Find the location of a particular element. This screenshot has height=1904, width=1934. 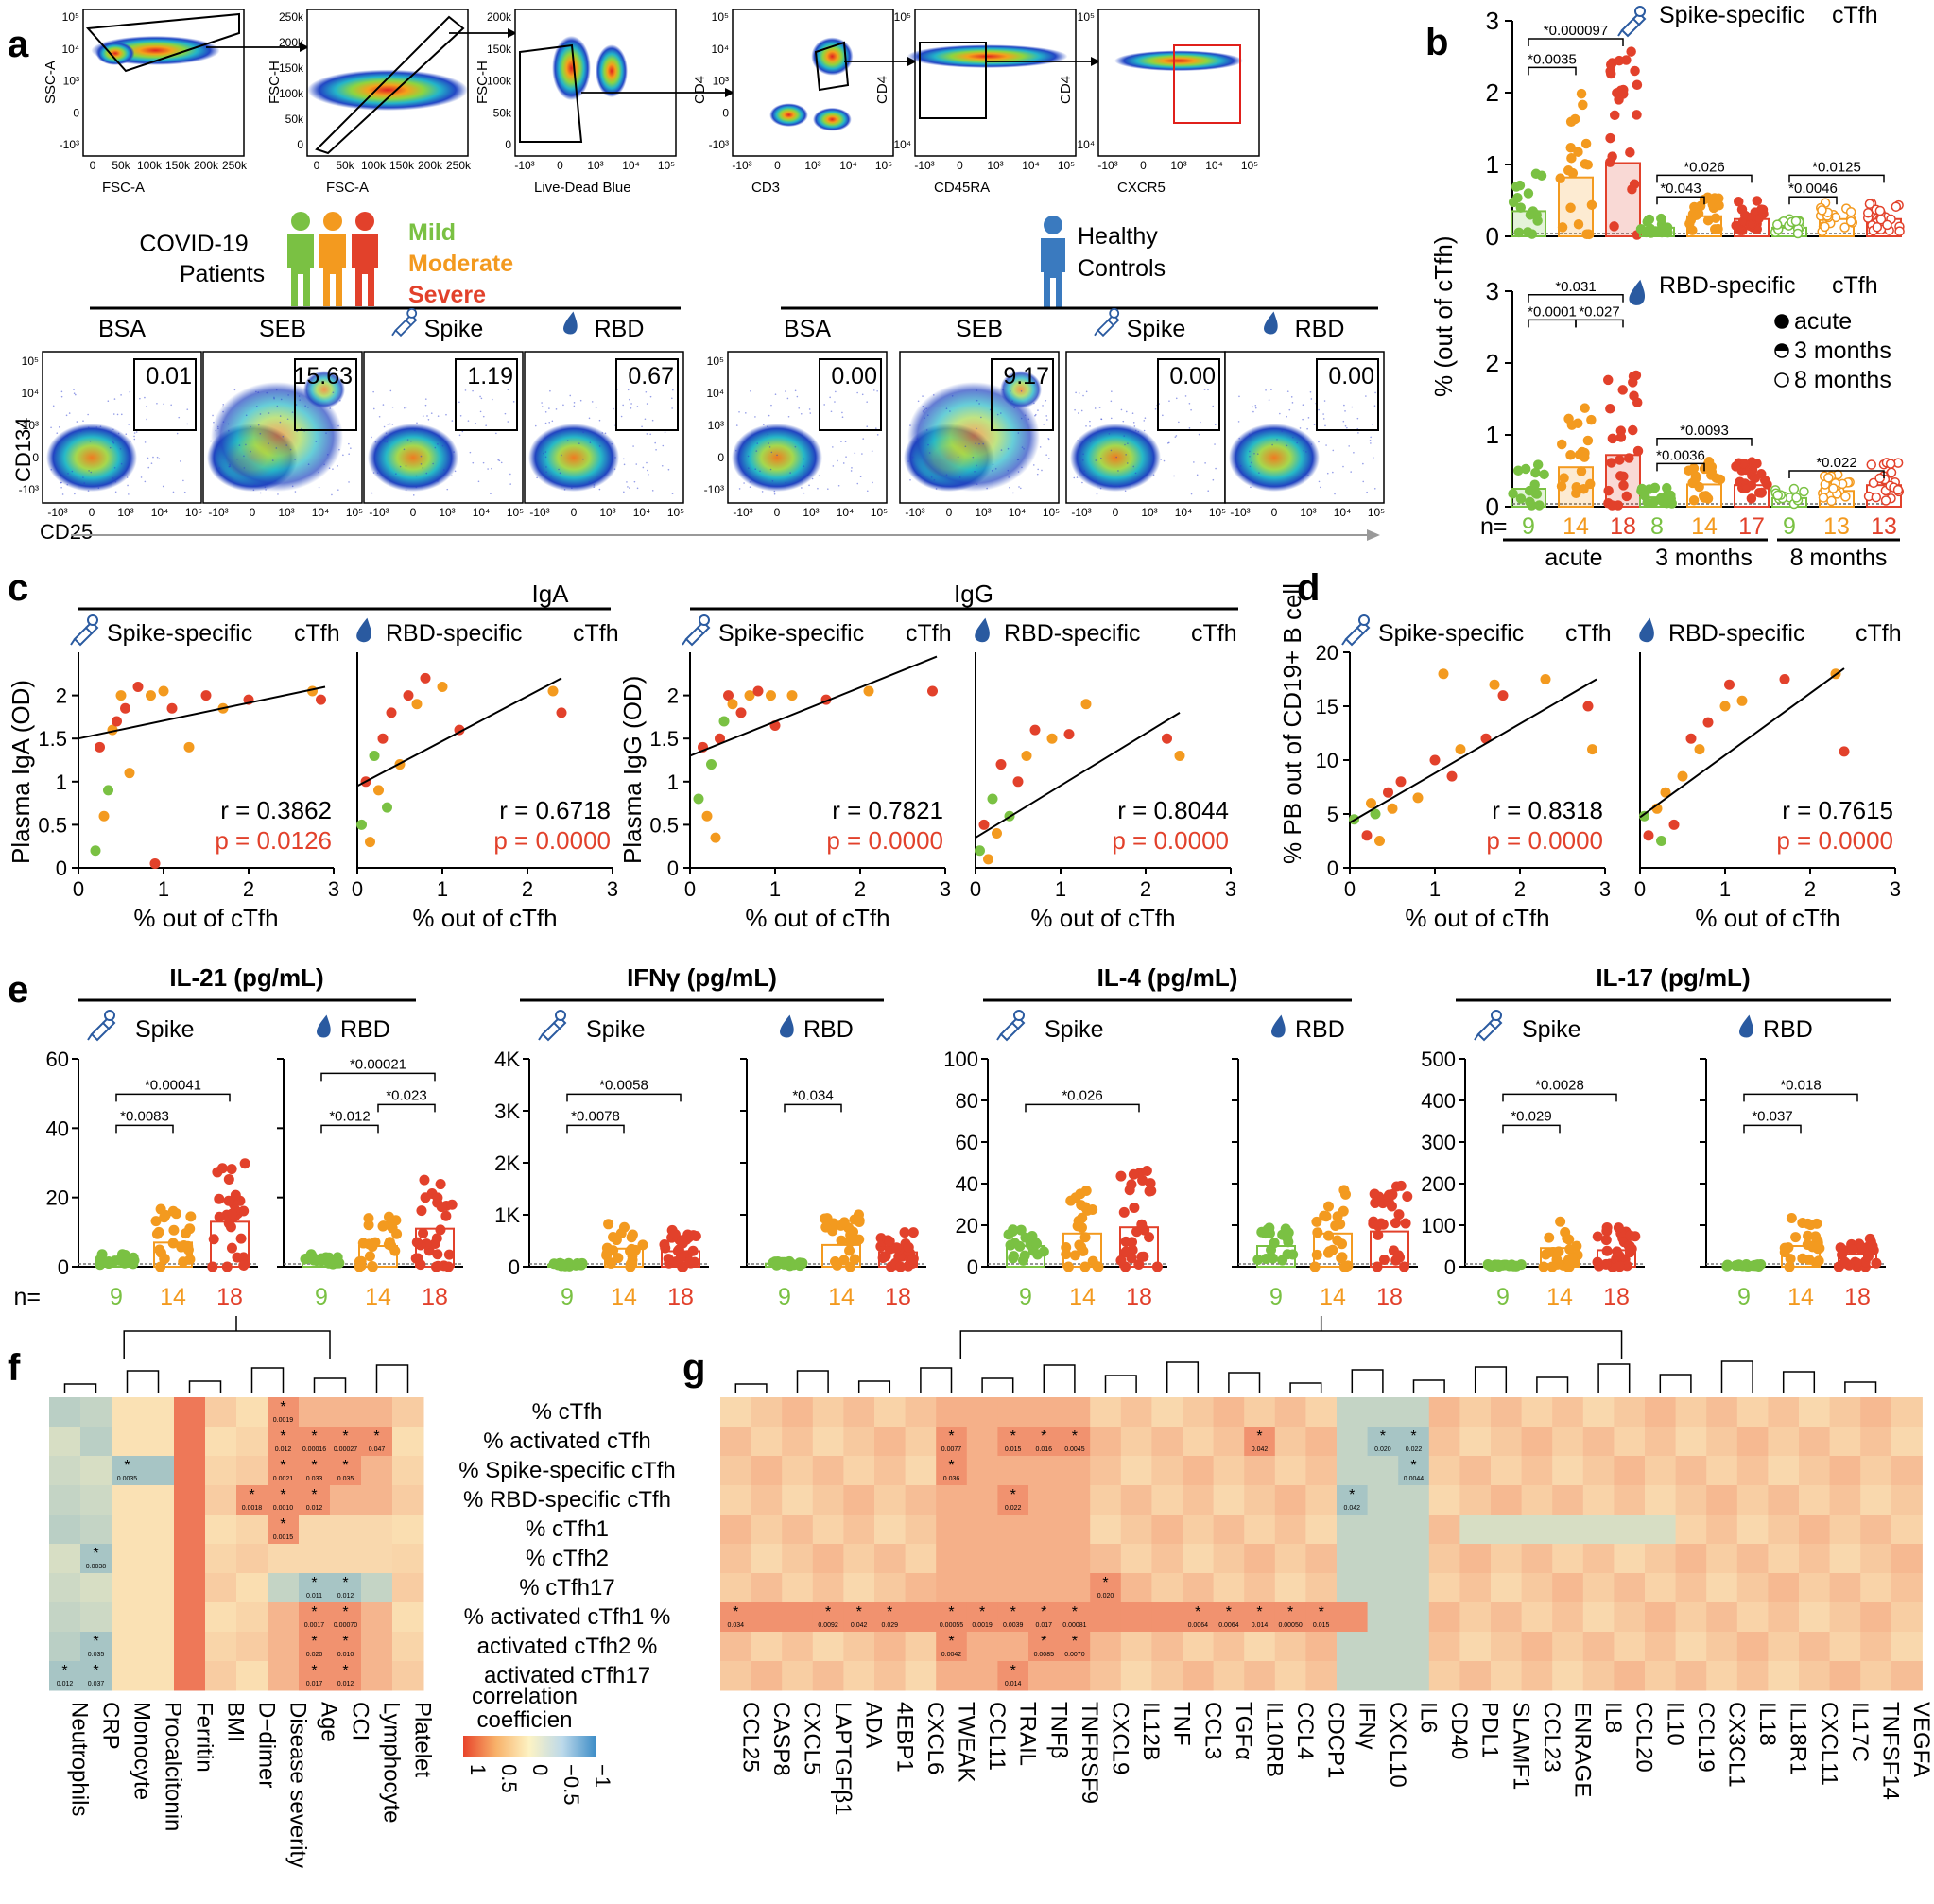

n-value: 18 is located at coordinates (1623, 526).